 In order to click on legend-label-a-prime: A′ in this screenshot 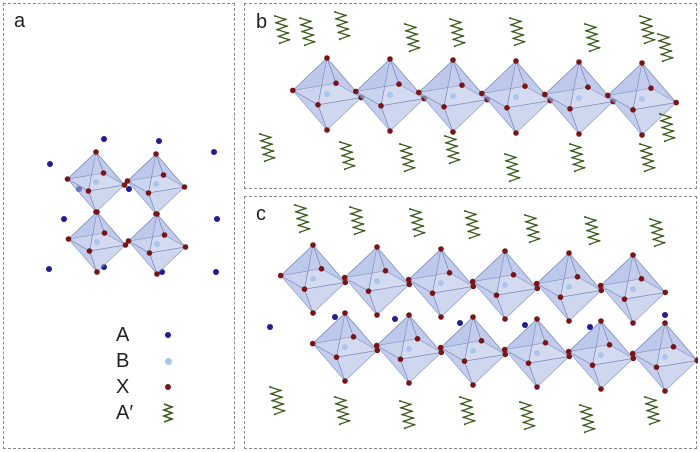, I will do `click(125, 412)`.